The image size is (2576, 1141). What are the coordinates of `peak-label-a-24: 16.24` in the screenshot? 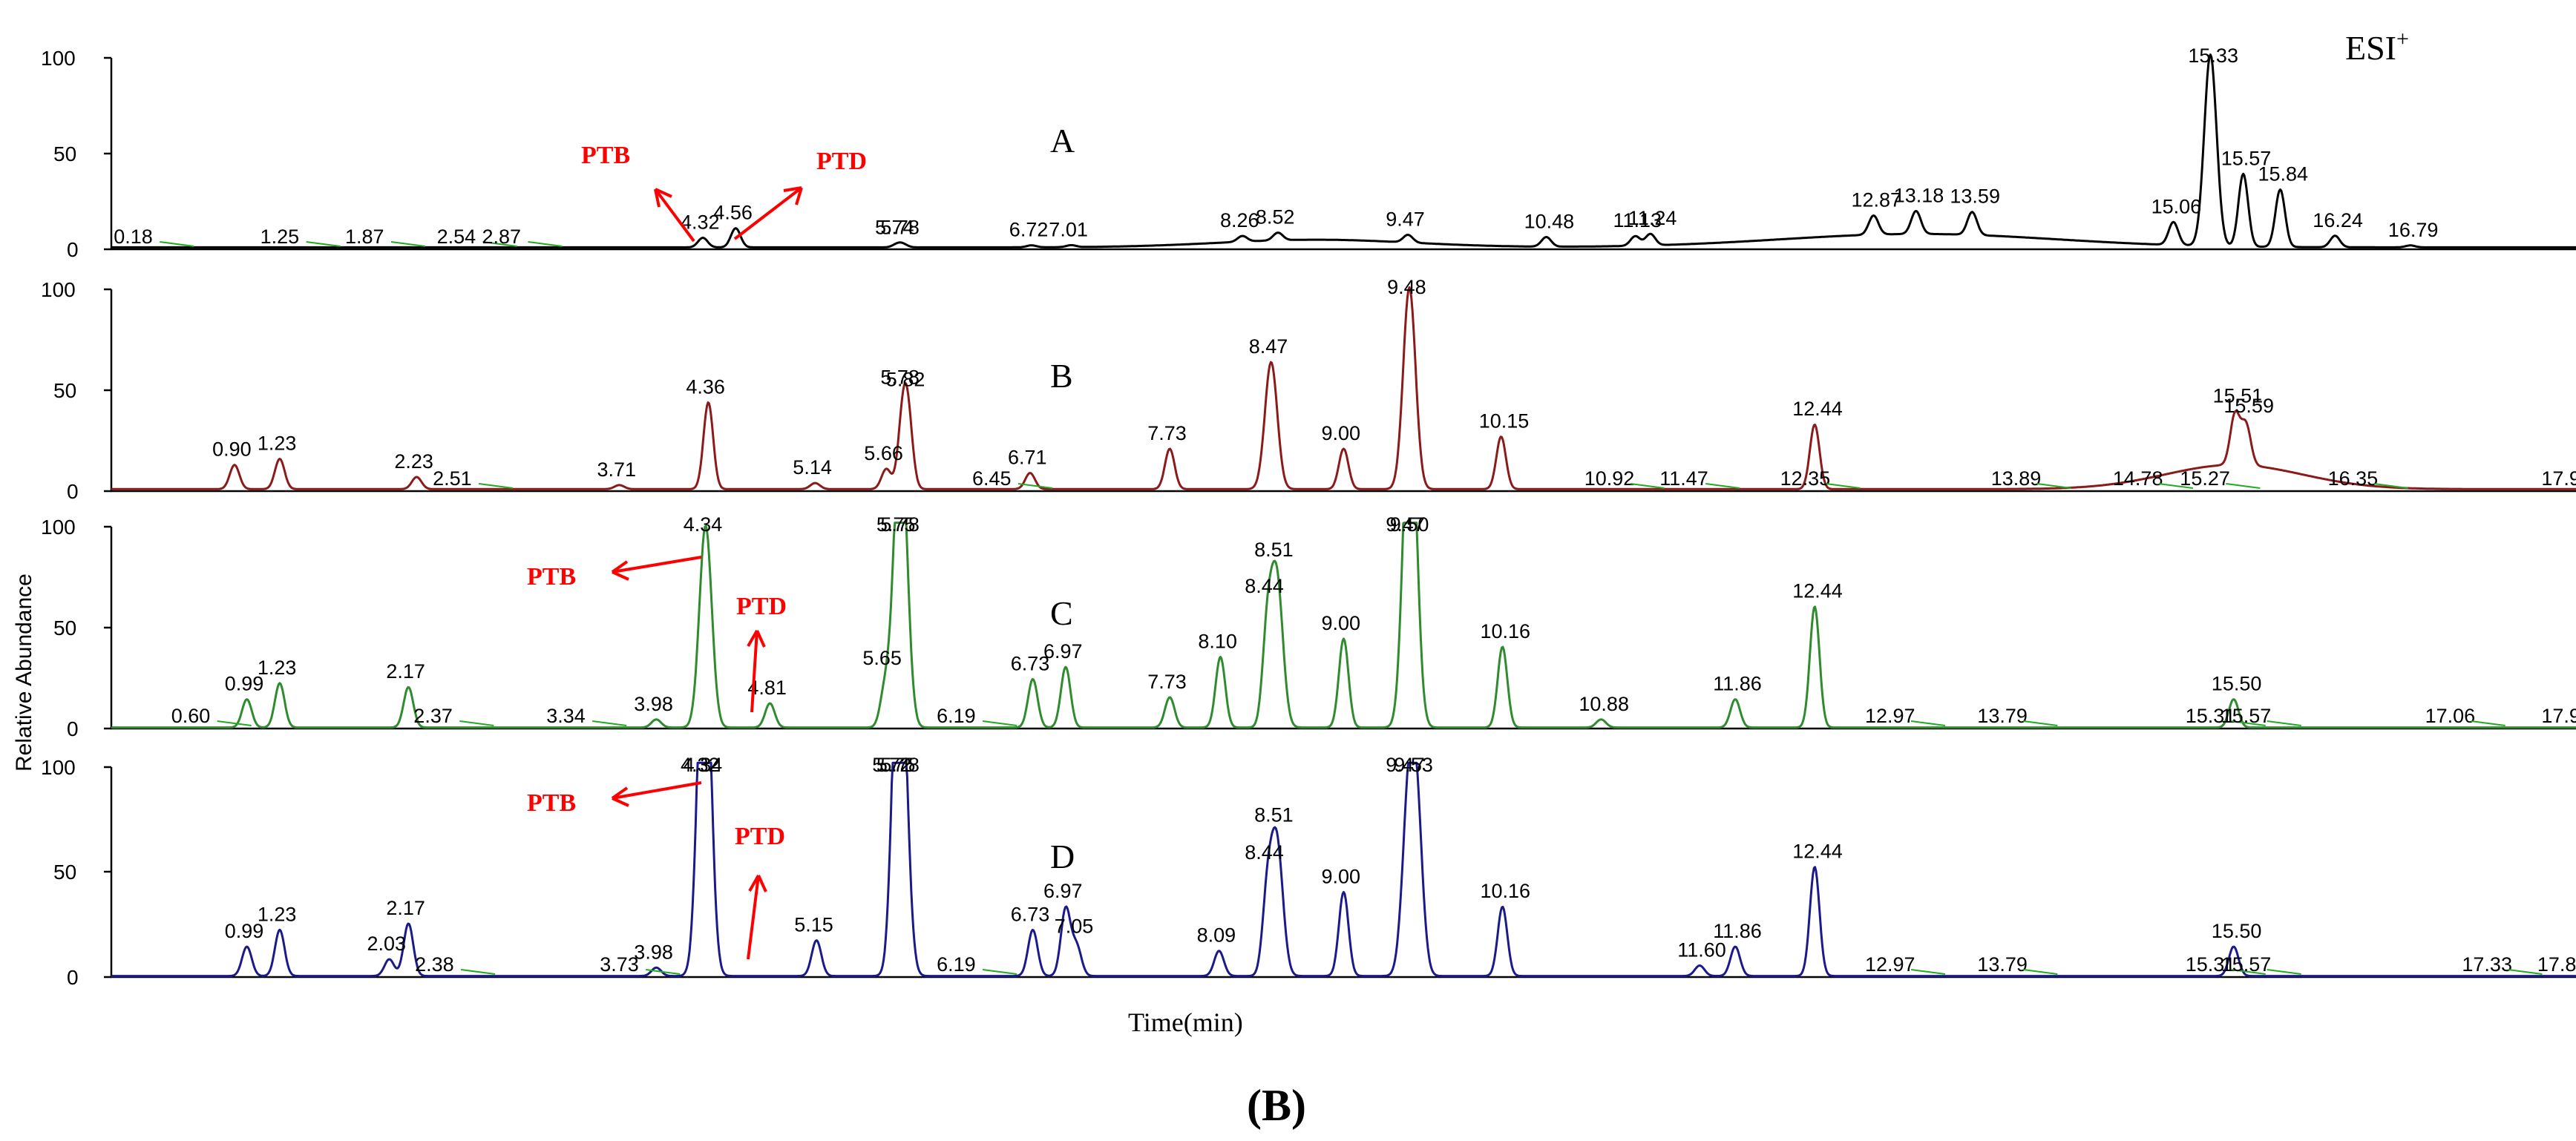 It's located at (2338, 220).